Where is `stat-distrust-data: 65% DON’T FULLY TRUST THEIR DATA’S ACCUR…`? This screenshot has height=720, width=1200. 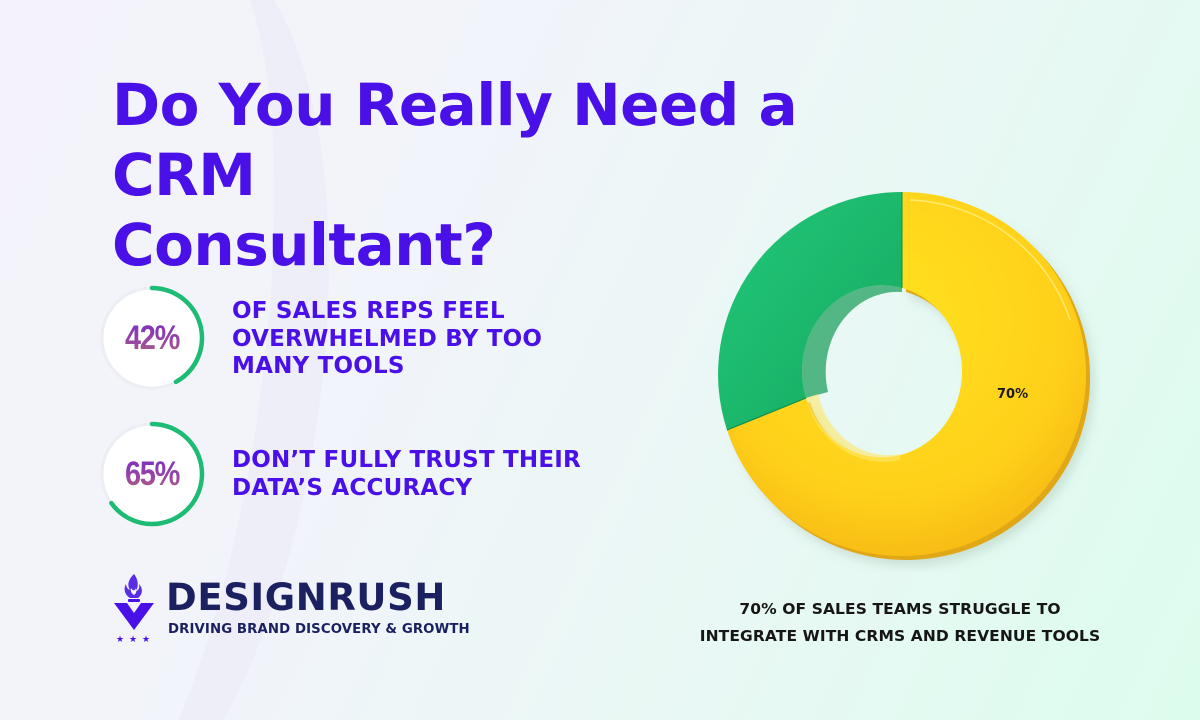
stat-distrust-data: 65% DON’T FULLY TRUST THEIR DATA’S ACCUR… is located at coordinates (347, 474).